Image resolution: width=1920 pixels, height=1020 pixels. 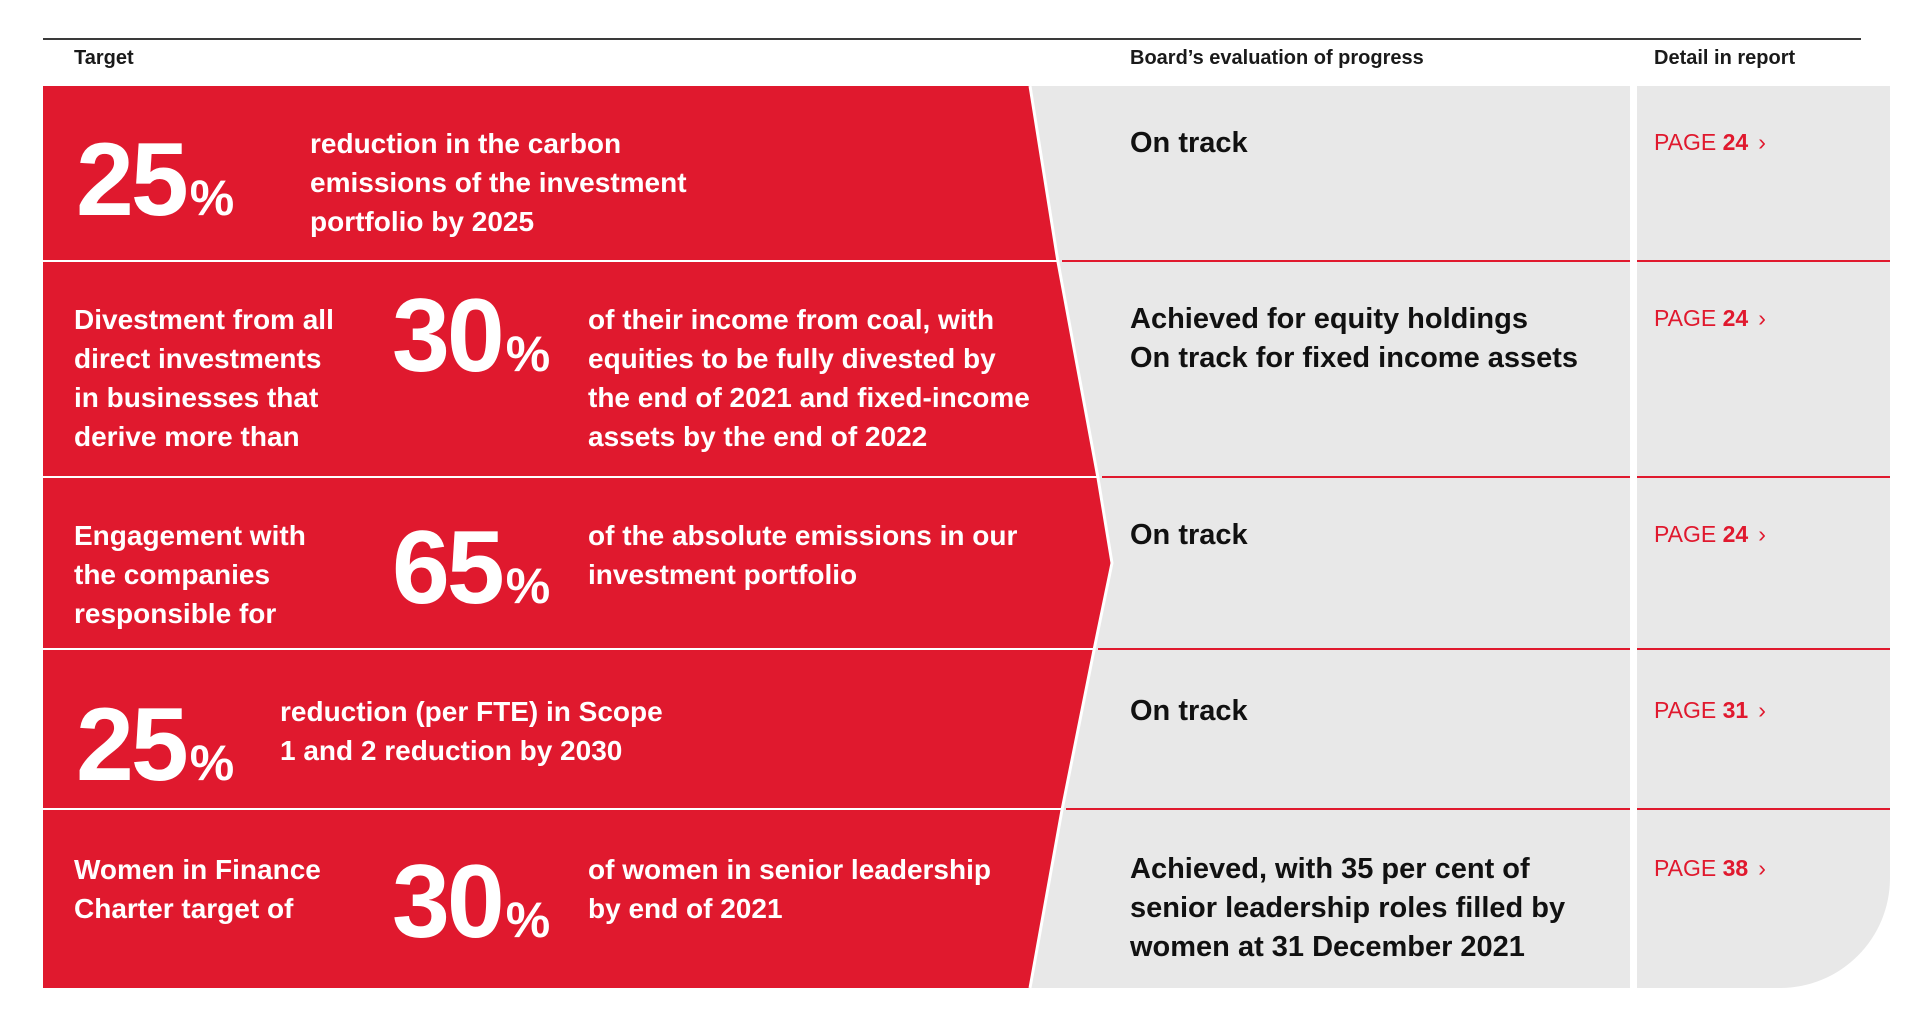 What do you see at coordinates (1725, 58) in the screenshot?
I see `header-detail: Detail in report` at bounding box center [1725, 58].